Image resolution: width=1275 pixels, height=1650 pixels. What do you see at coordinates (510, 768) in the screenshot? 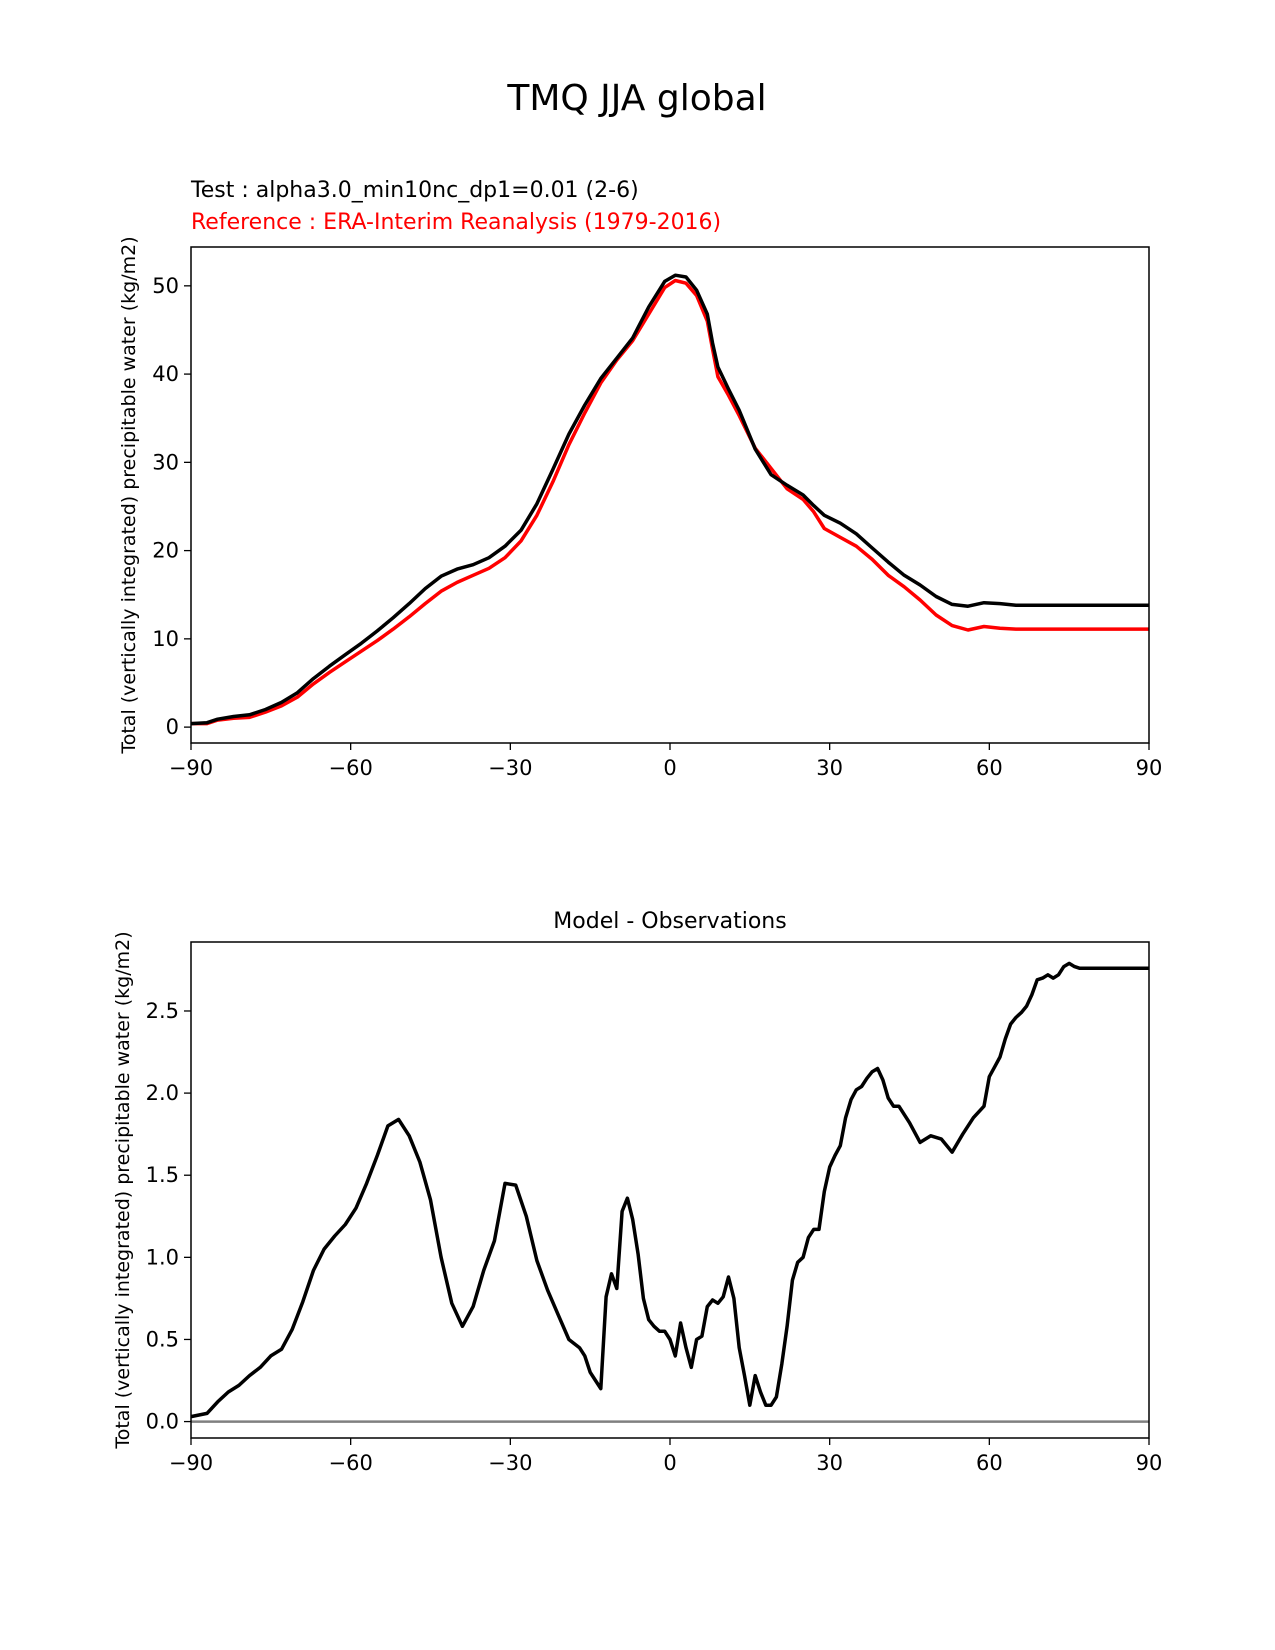
I see `top-x-tick-label: −30` at bounding box center [510, 768].